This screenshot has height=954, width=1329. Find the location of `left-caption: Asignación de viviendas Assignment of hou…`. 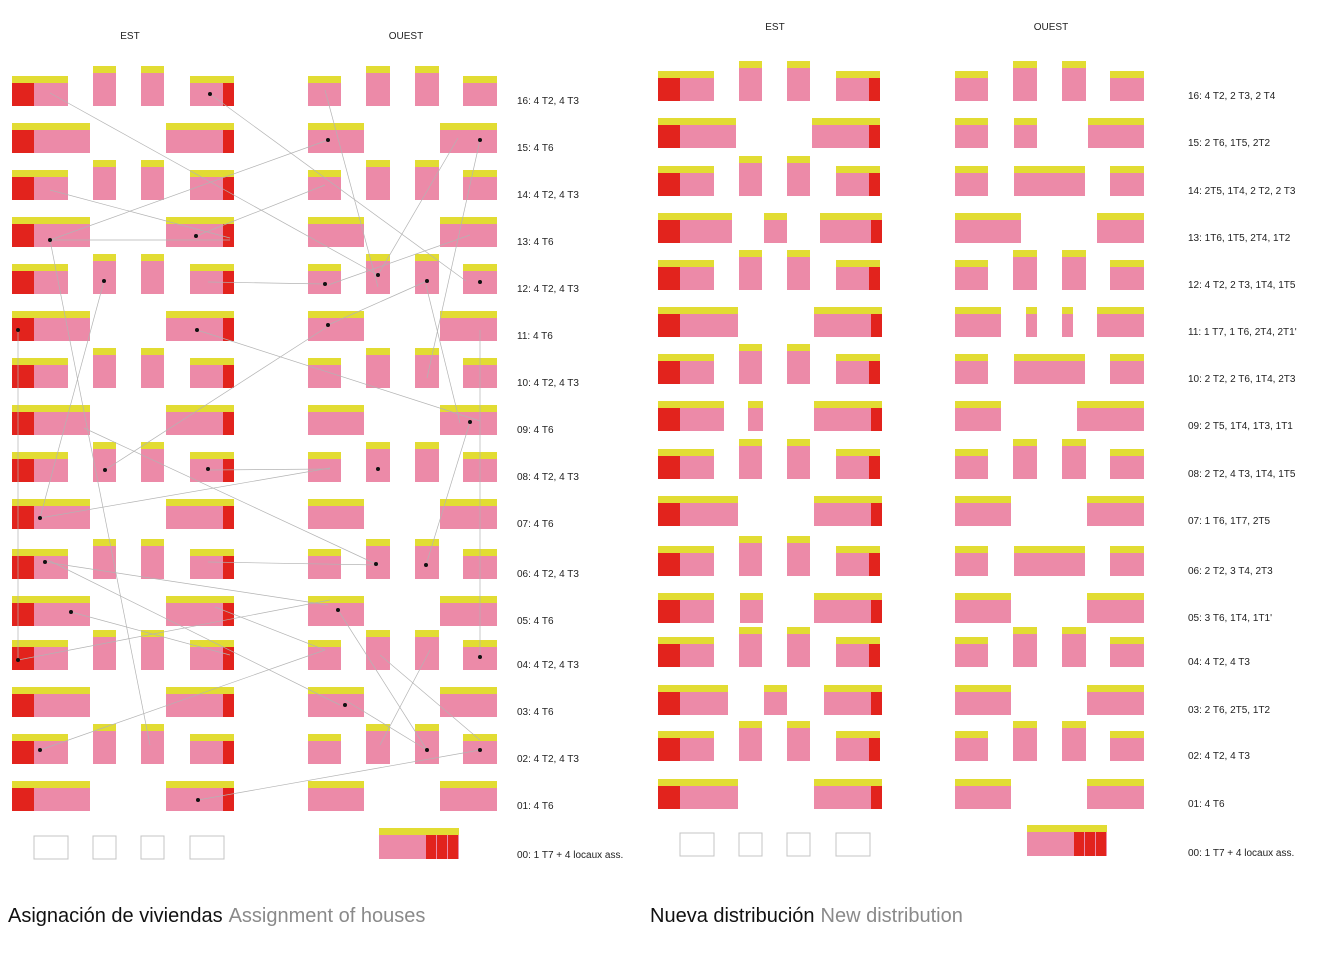

left-caption: Asignación de viviendas Assignment of hou… is located at coordinates (216, 916).